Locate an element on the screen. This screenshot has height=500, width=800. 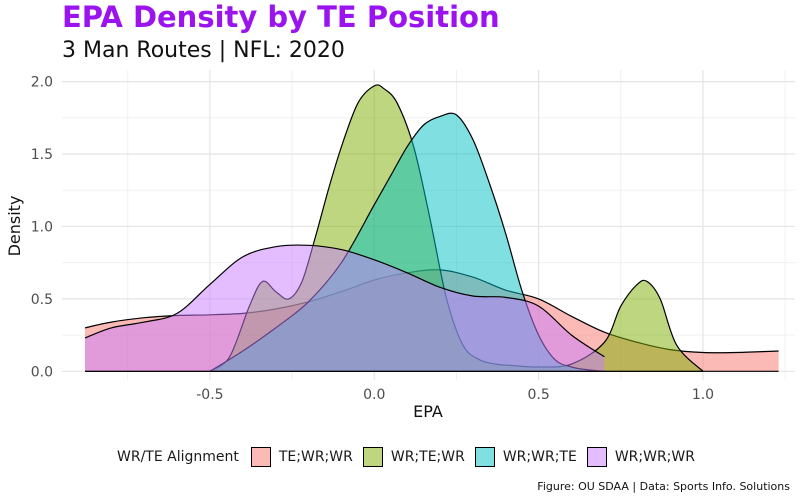
chart-title: EPA Density by TE Position is located at coordinates (281, 17).